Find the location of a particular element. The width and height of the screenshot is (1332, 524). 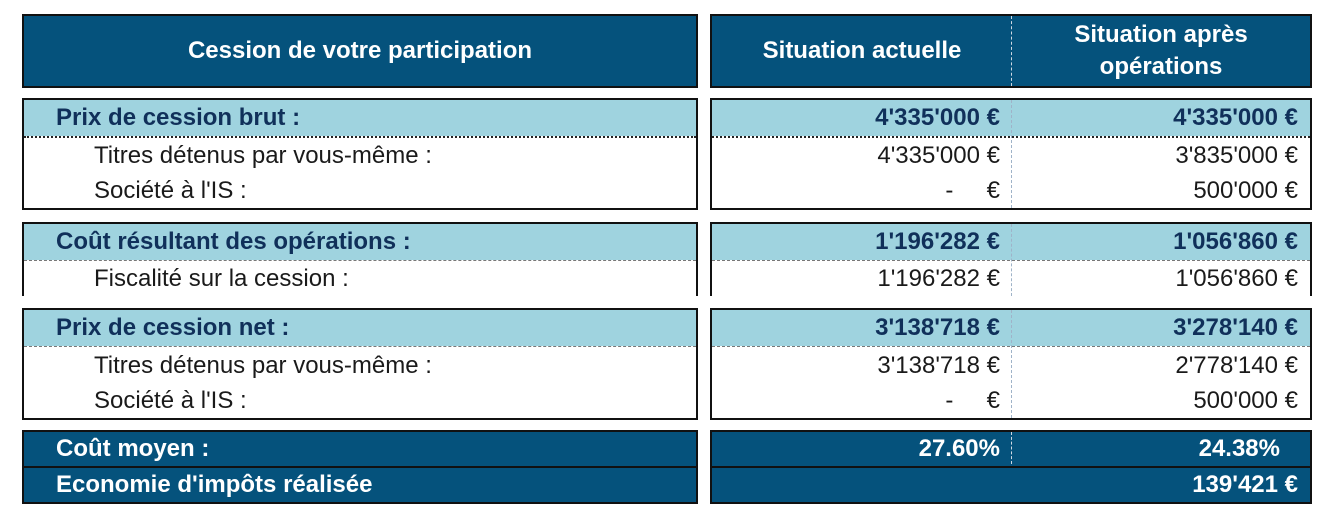

header-left-label: Cession de votre participation is located at coordinates (360, 50).